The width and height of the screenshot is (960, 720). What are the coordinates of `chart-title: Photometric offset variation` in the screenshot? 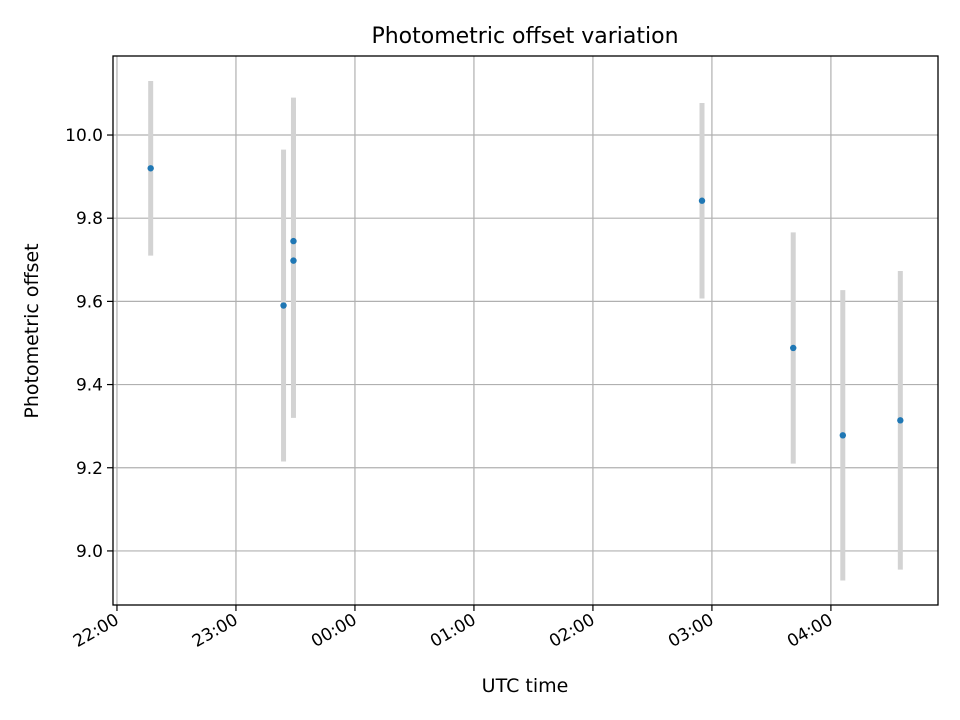 It's located at (524, 36).